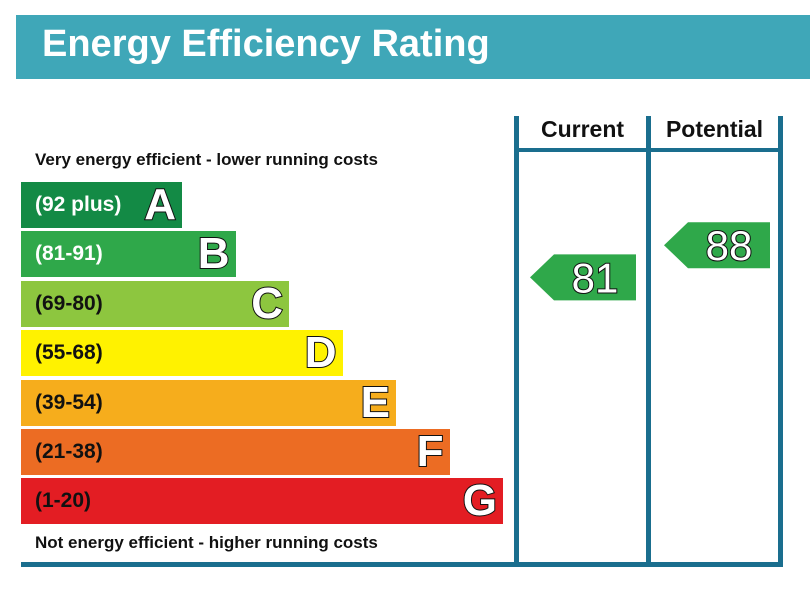  Describe the element at coordinates (648, 340) in the screenshot. I see `column-divider-middle` at that location.